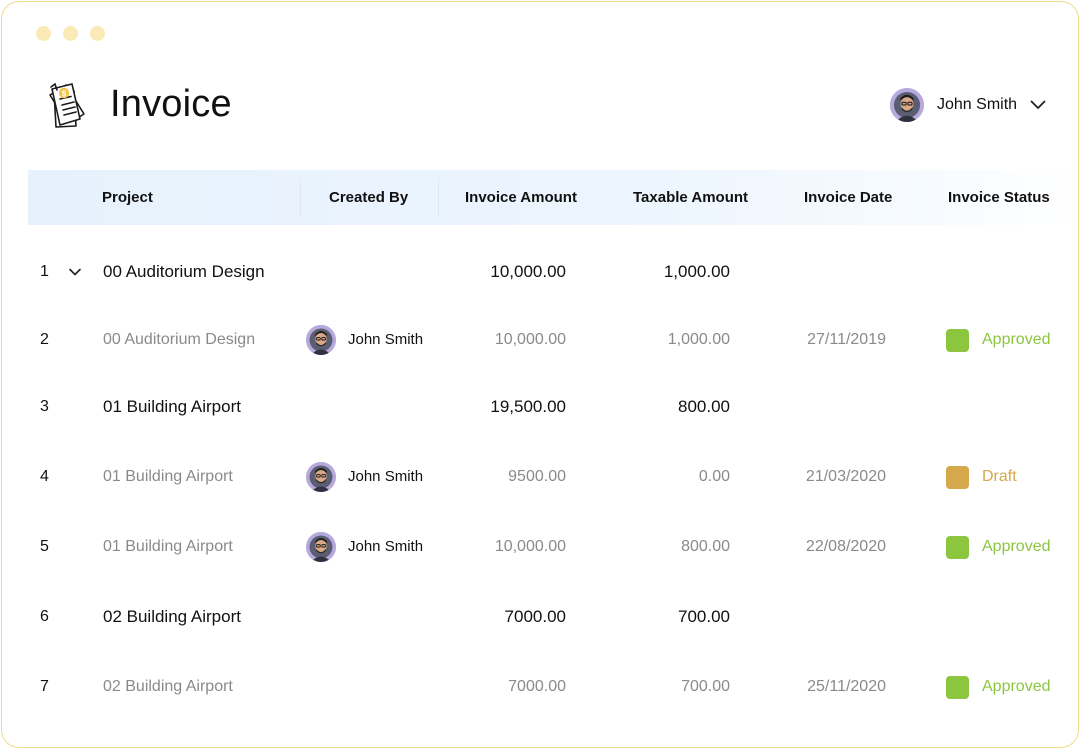  I want to click on row-index: 4, so click(44, 476).